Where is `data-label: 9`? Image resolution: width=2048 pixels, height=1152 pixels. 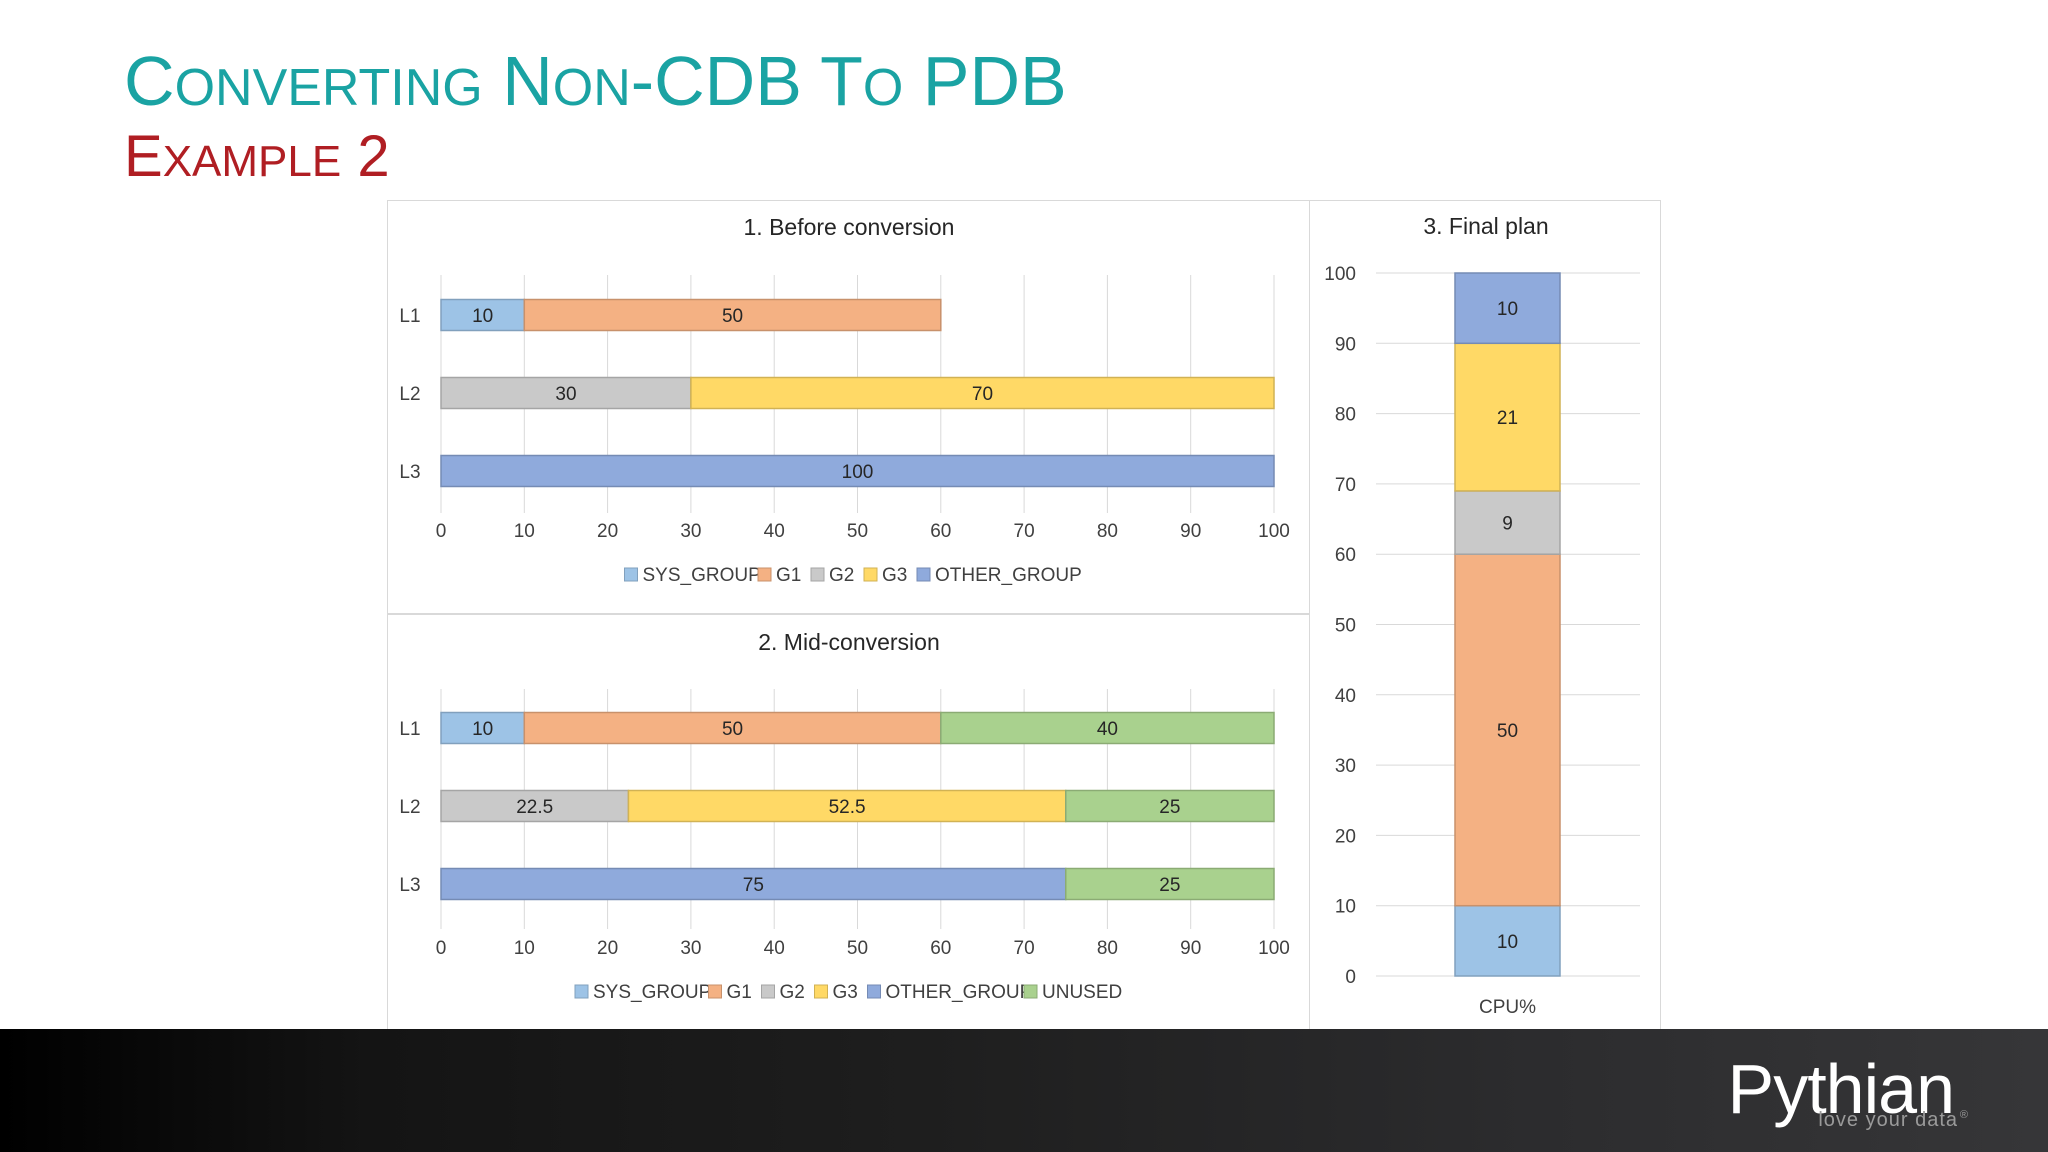
data-label: 9 is located at coordinates (1507, 524).